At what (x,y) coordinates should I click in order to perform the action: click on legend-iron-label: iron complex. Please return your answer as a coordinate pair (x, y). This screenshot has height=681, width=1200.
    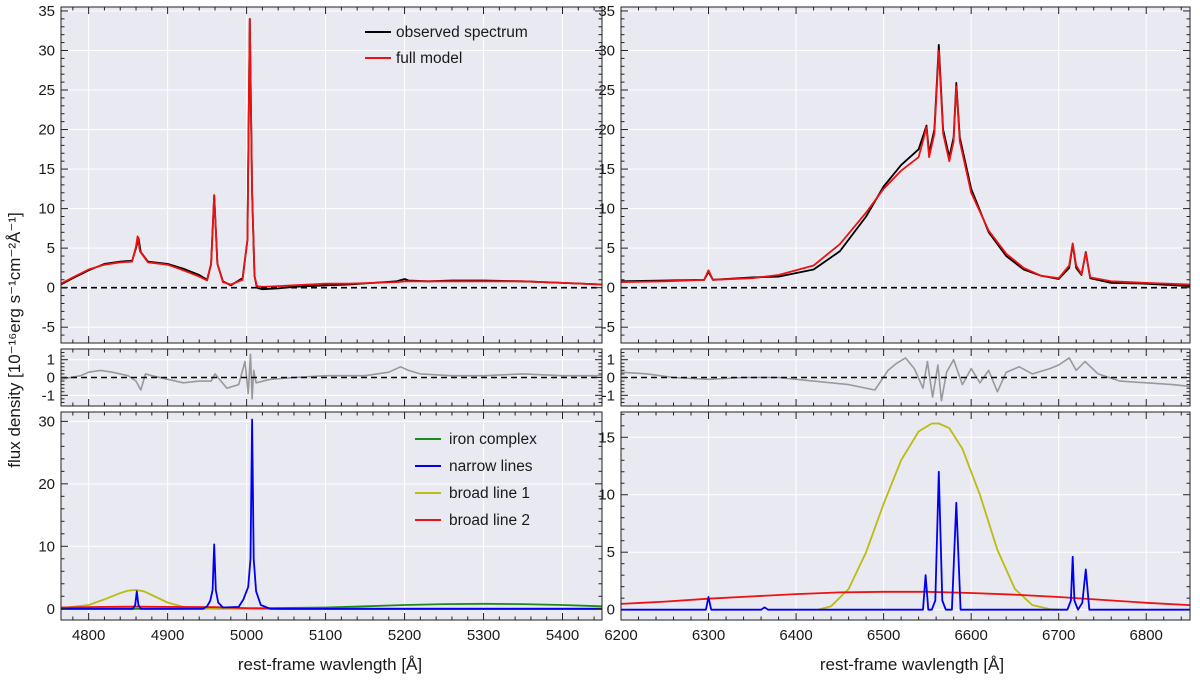
    Looking at the image, I should click on (493, 439).